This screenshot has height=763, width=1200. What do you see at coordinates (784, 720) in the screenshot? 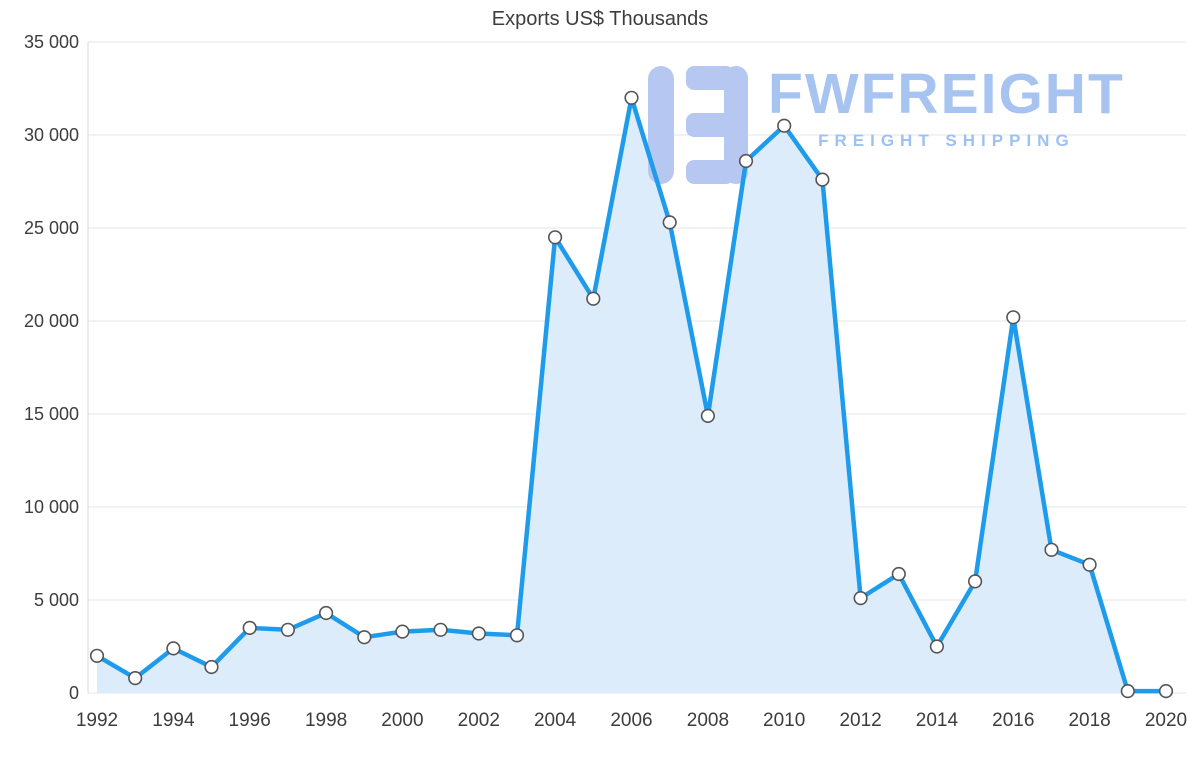
I see `x-axis-label: 2010` at bounding box center [784, 720].